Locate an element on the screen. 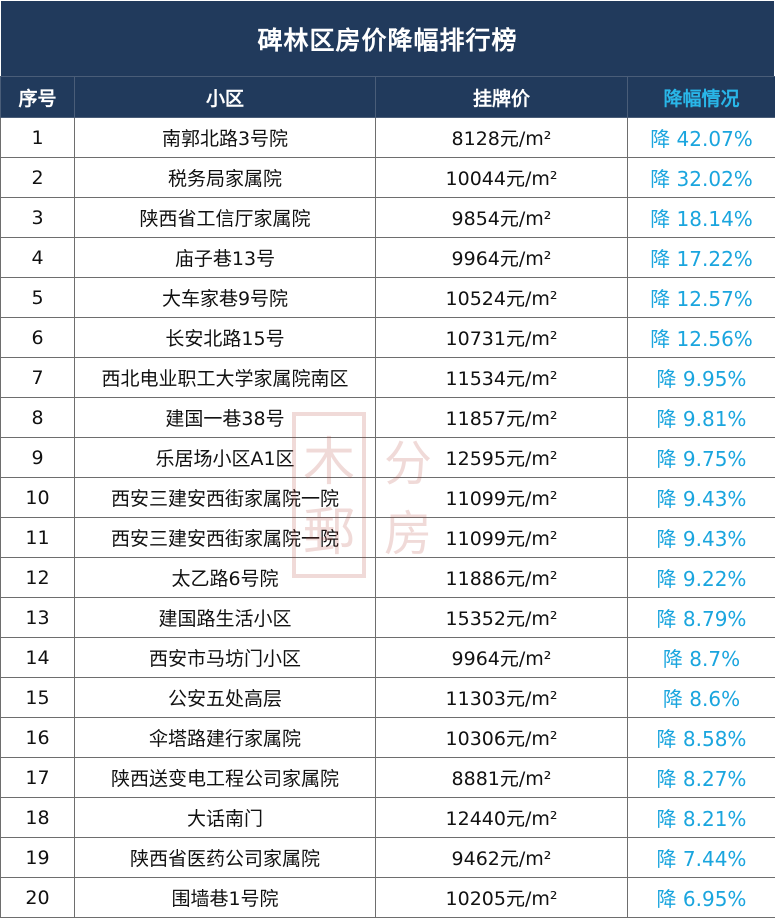  drop-cell: 降 18.14% is located at coordinates (701, 218).